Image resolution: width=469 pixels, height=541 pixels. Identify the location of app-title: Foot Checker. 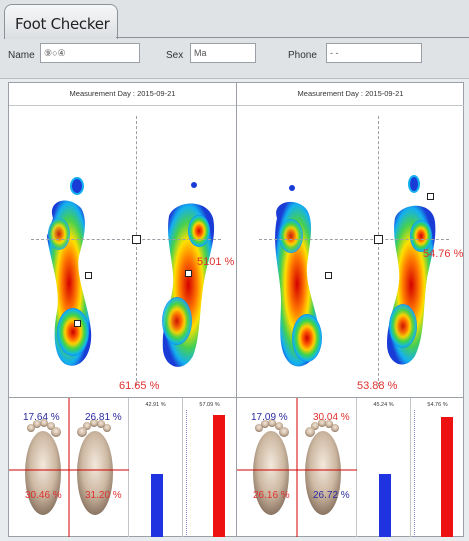
(62, 24).